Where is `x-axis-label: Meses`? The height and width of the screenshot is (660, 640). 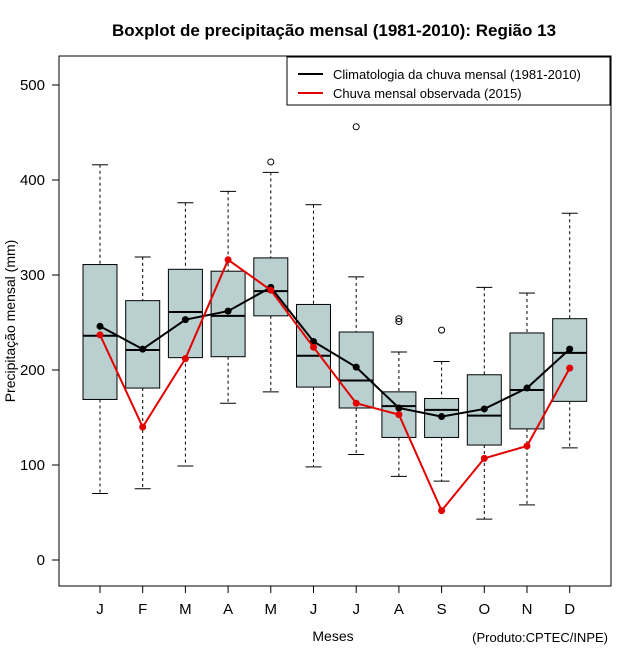 x-axis-label: Meses is located at coordinates (332, 636).